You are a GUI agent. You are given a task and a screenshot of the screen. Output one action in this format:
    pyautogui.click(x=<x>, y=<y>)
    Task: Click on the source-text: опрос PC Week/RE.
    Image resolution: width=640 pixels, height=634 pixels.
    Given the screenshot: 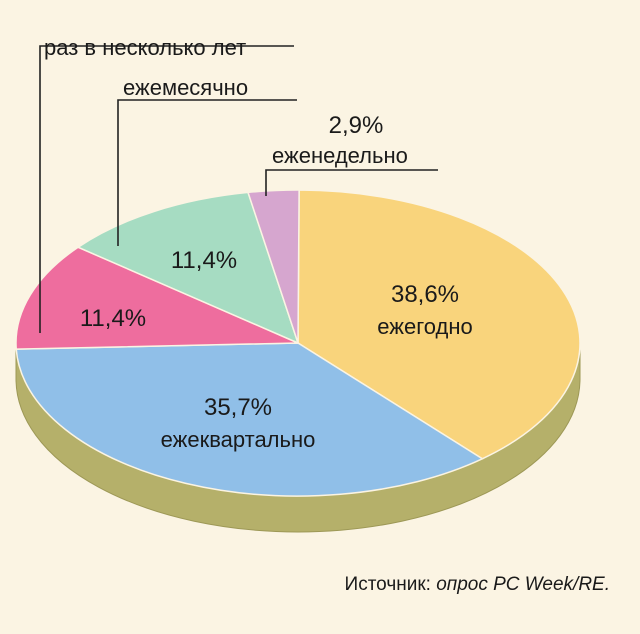 What is the action you would take?
    pyautogui.click(x=523, y=584)
    